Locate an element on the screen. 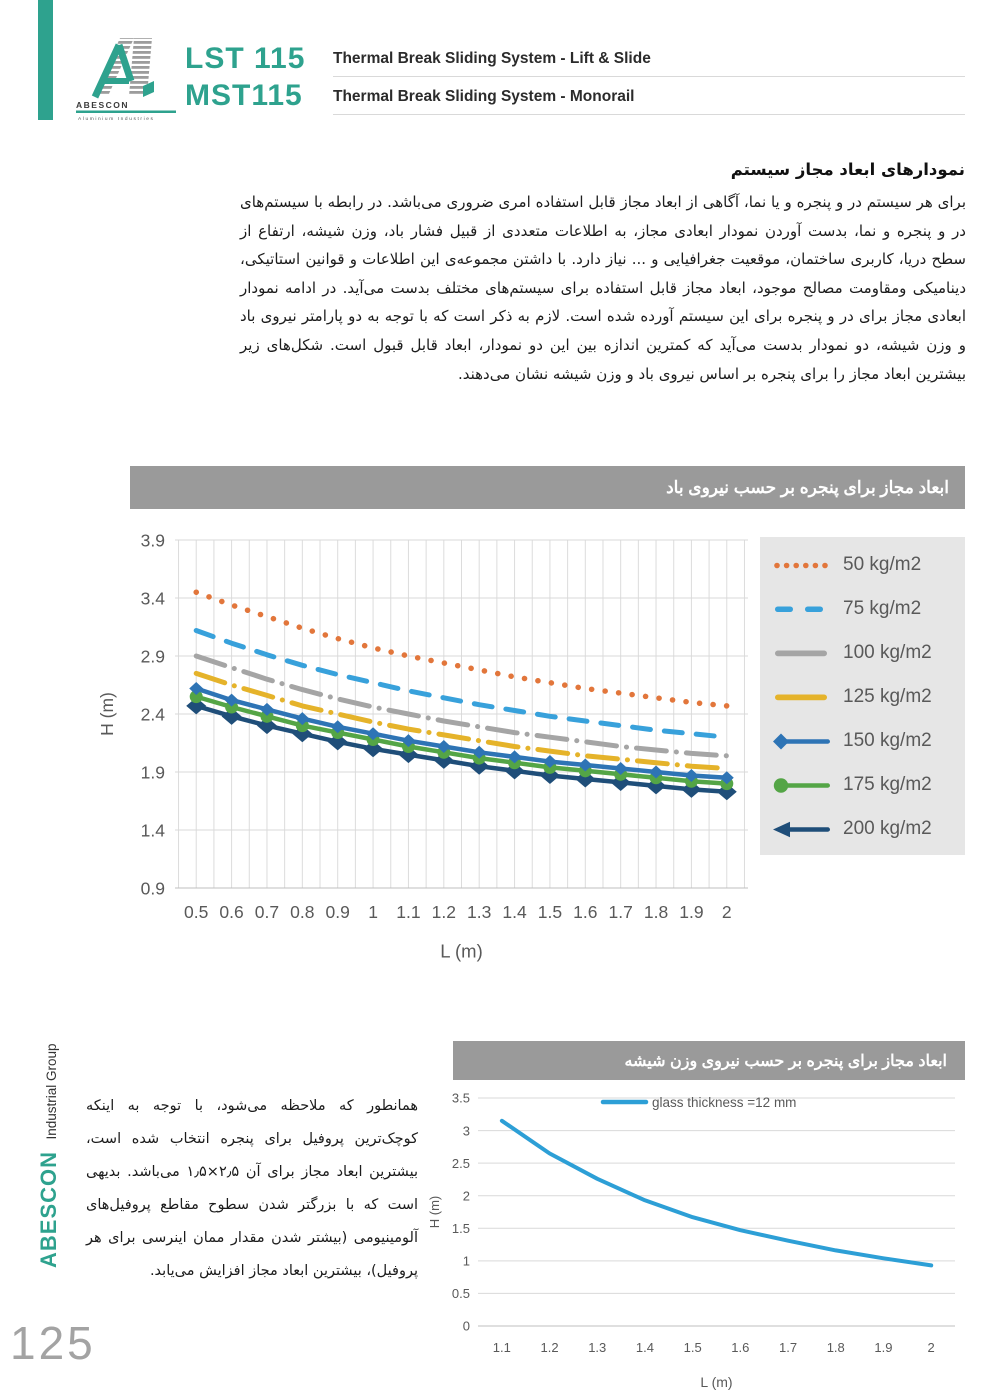 The width and height of the screenshot is (1000, 1398). series-line-200-kg-m2 is located at coordinates (461, 748).